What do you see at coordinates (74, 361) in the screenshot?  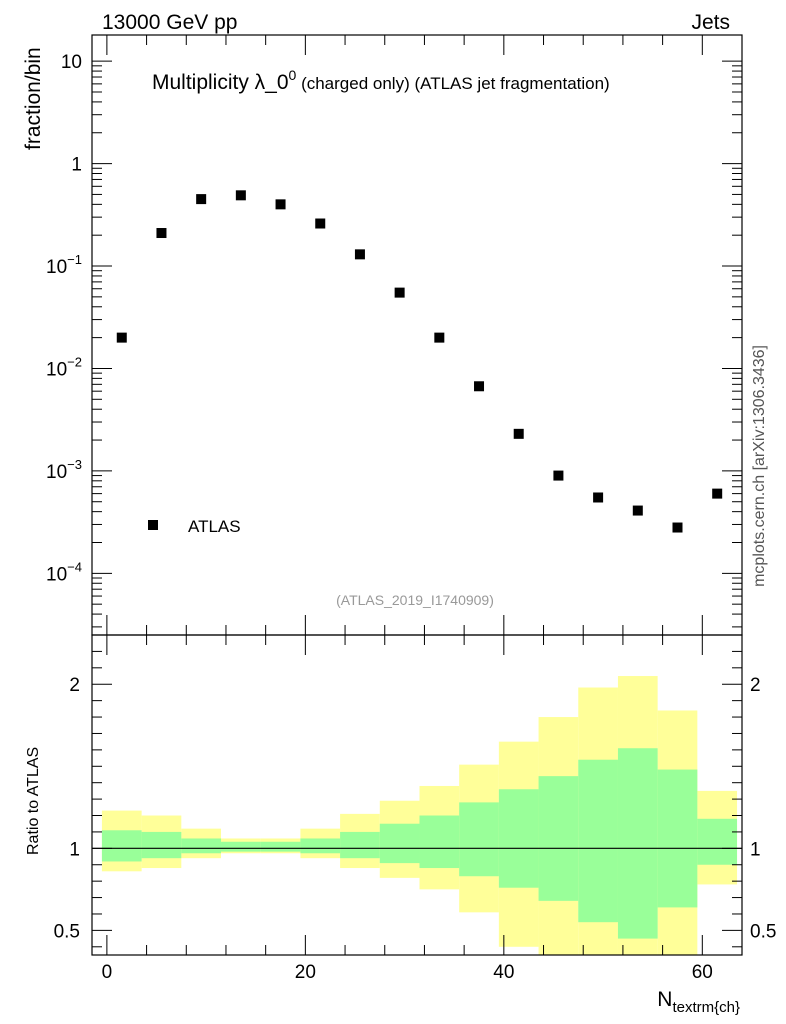 I see `main-y-tick-label-exp: −2` at bounding box center [74, 361].